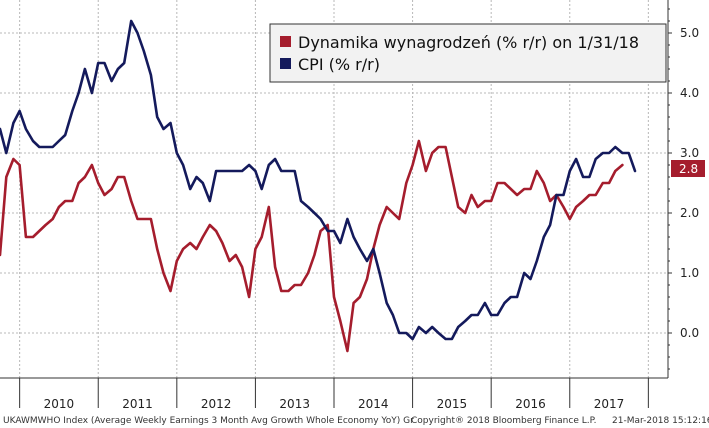 Image resolution: width=709 pixels, height=428 pixels. Describe the element at coordinates (689, 33) in the screenshot. I see `y-tick-label: 5.0` at that location.